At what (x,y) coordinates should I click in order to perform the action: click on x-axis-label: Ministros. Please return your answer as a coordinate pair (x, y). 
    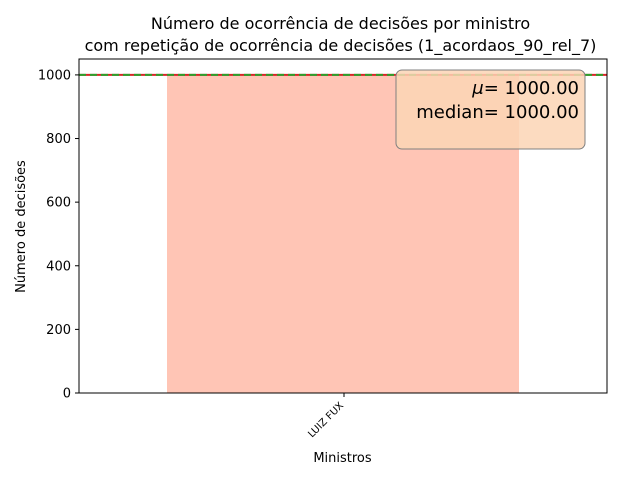
    Looking at the image, I should click on (342, 458).